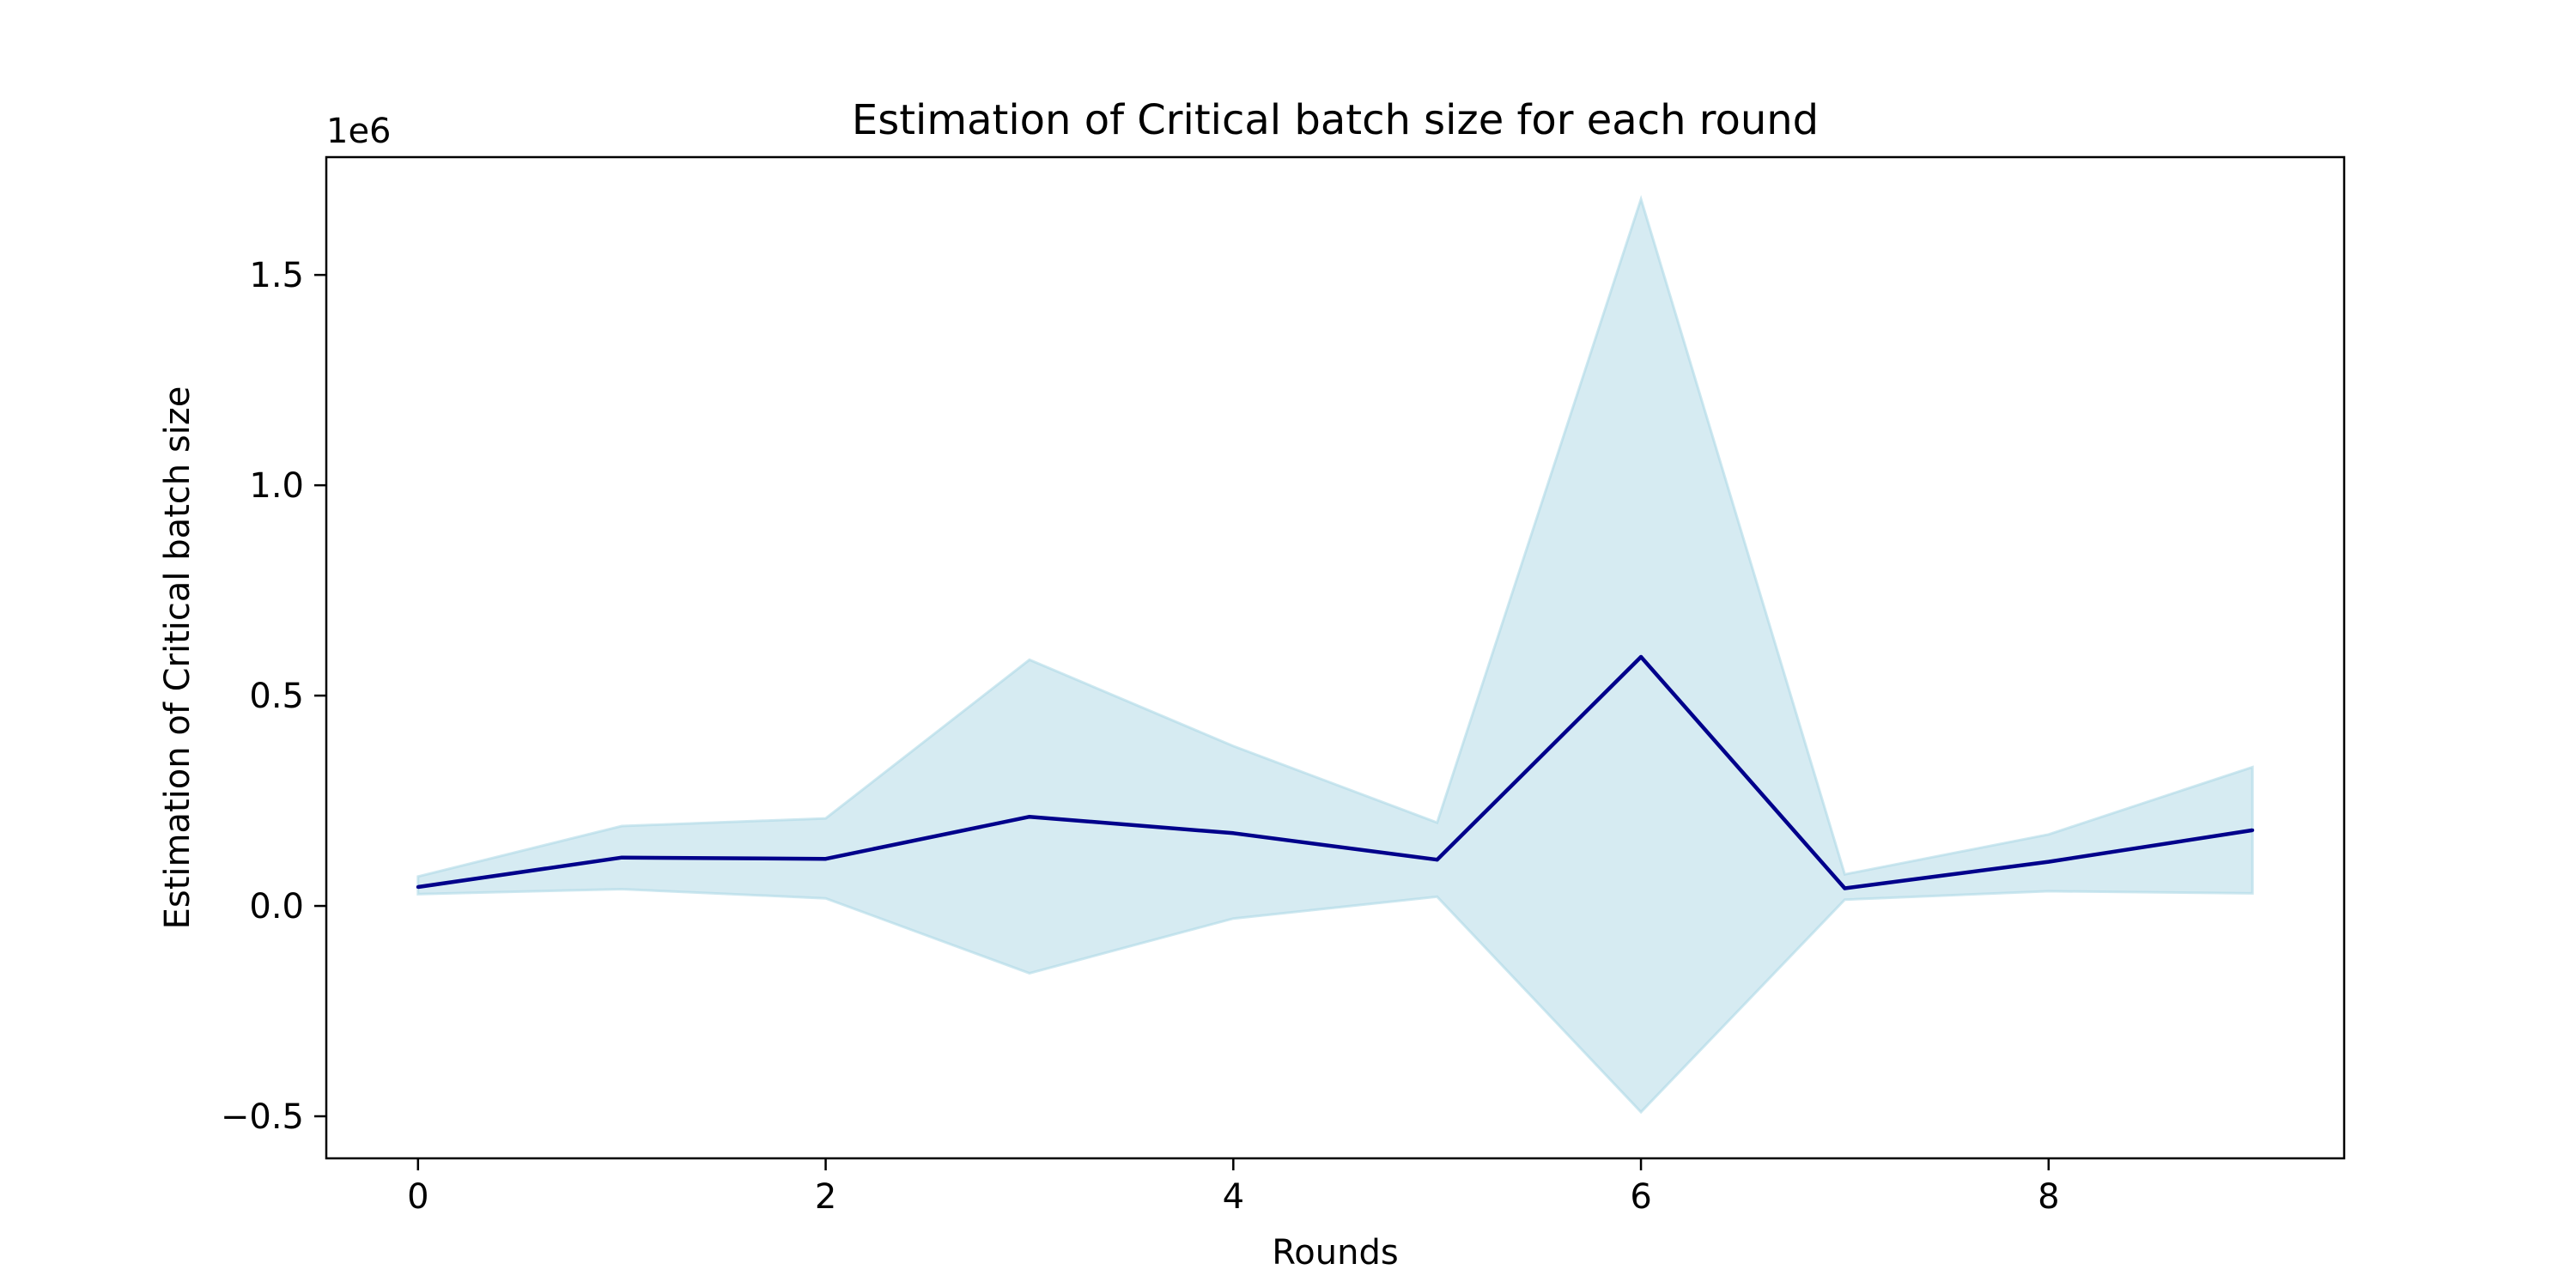 The width and height of the screenshot is (2576, 1288). What do you see at coordinates (418, 1197) in the screenshot?
I see `x-tick-label: 0` at bounding box center [418, 1197].